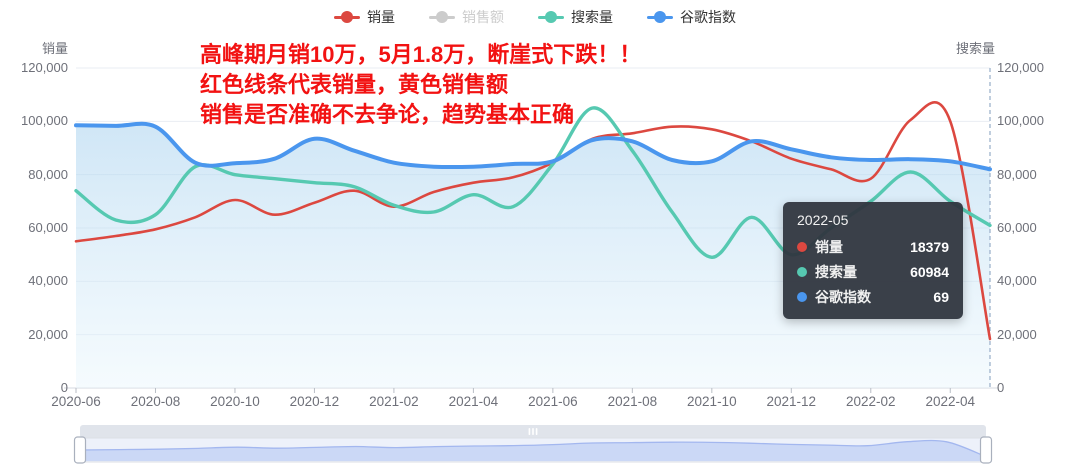 The image size is (1070, 469). What do you see at coordinates (533, 146) in the screenshot?
I see `series-line-谷歌指数` at bounding box center [533, 146].